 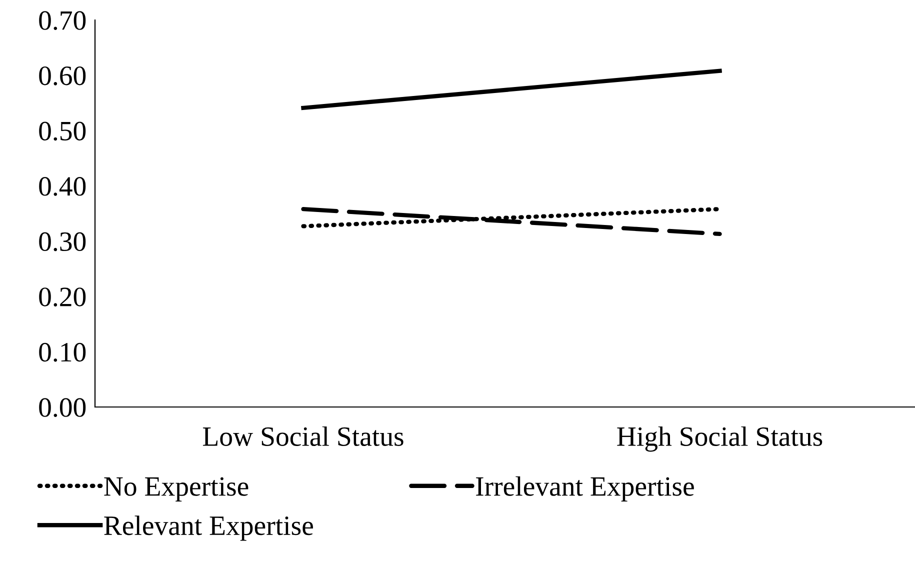 What do you see at coordinates (719, 439) in the screenshot?
I see `x-tick-label: High Social Status` at bounding box center [719, 439].